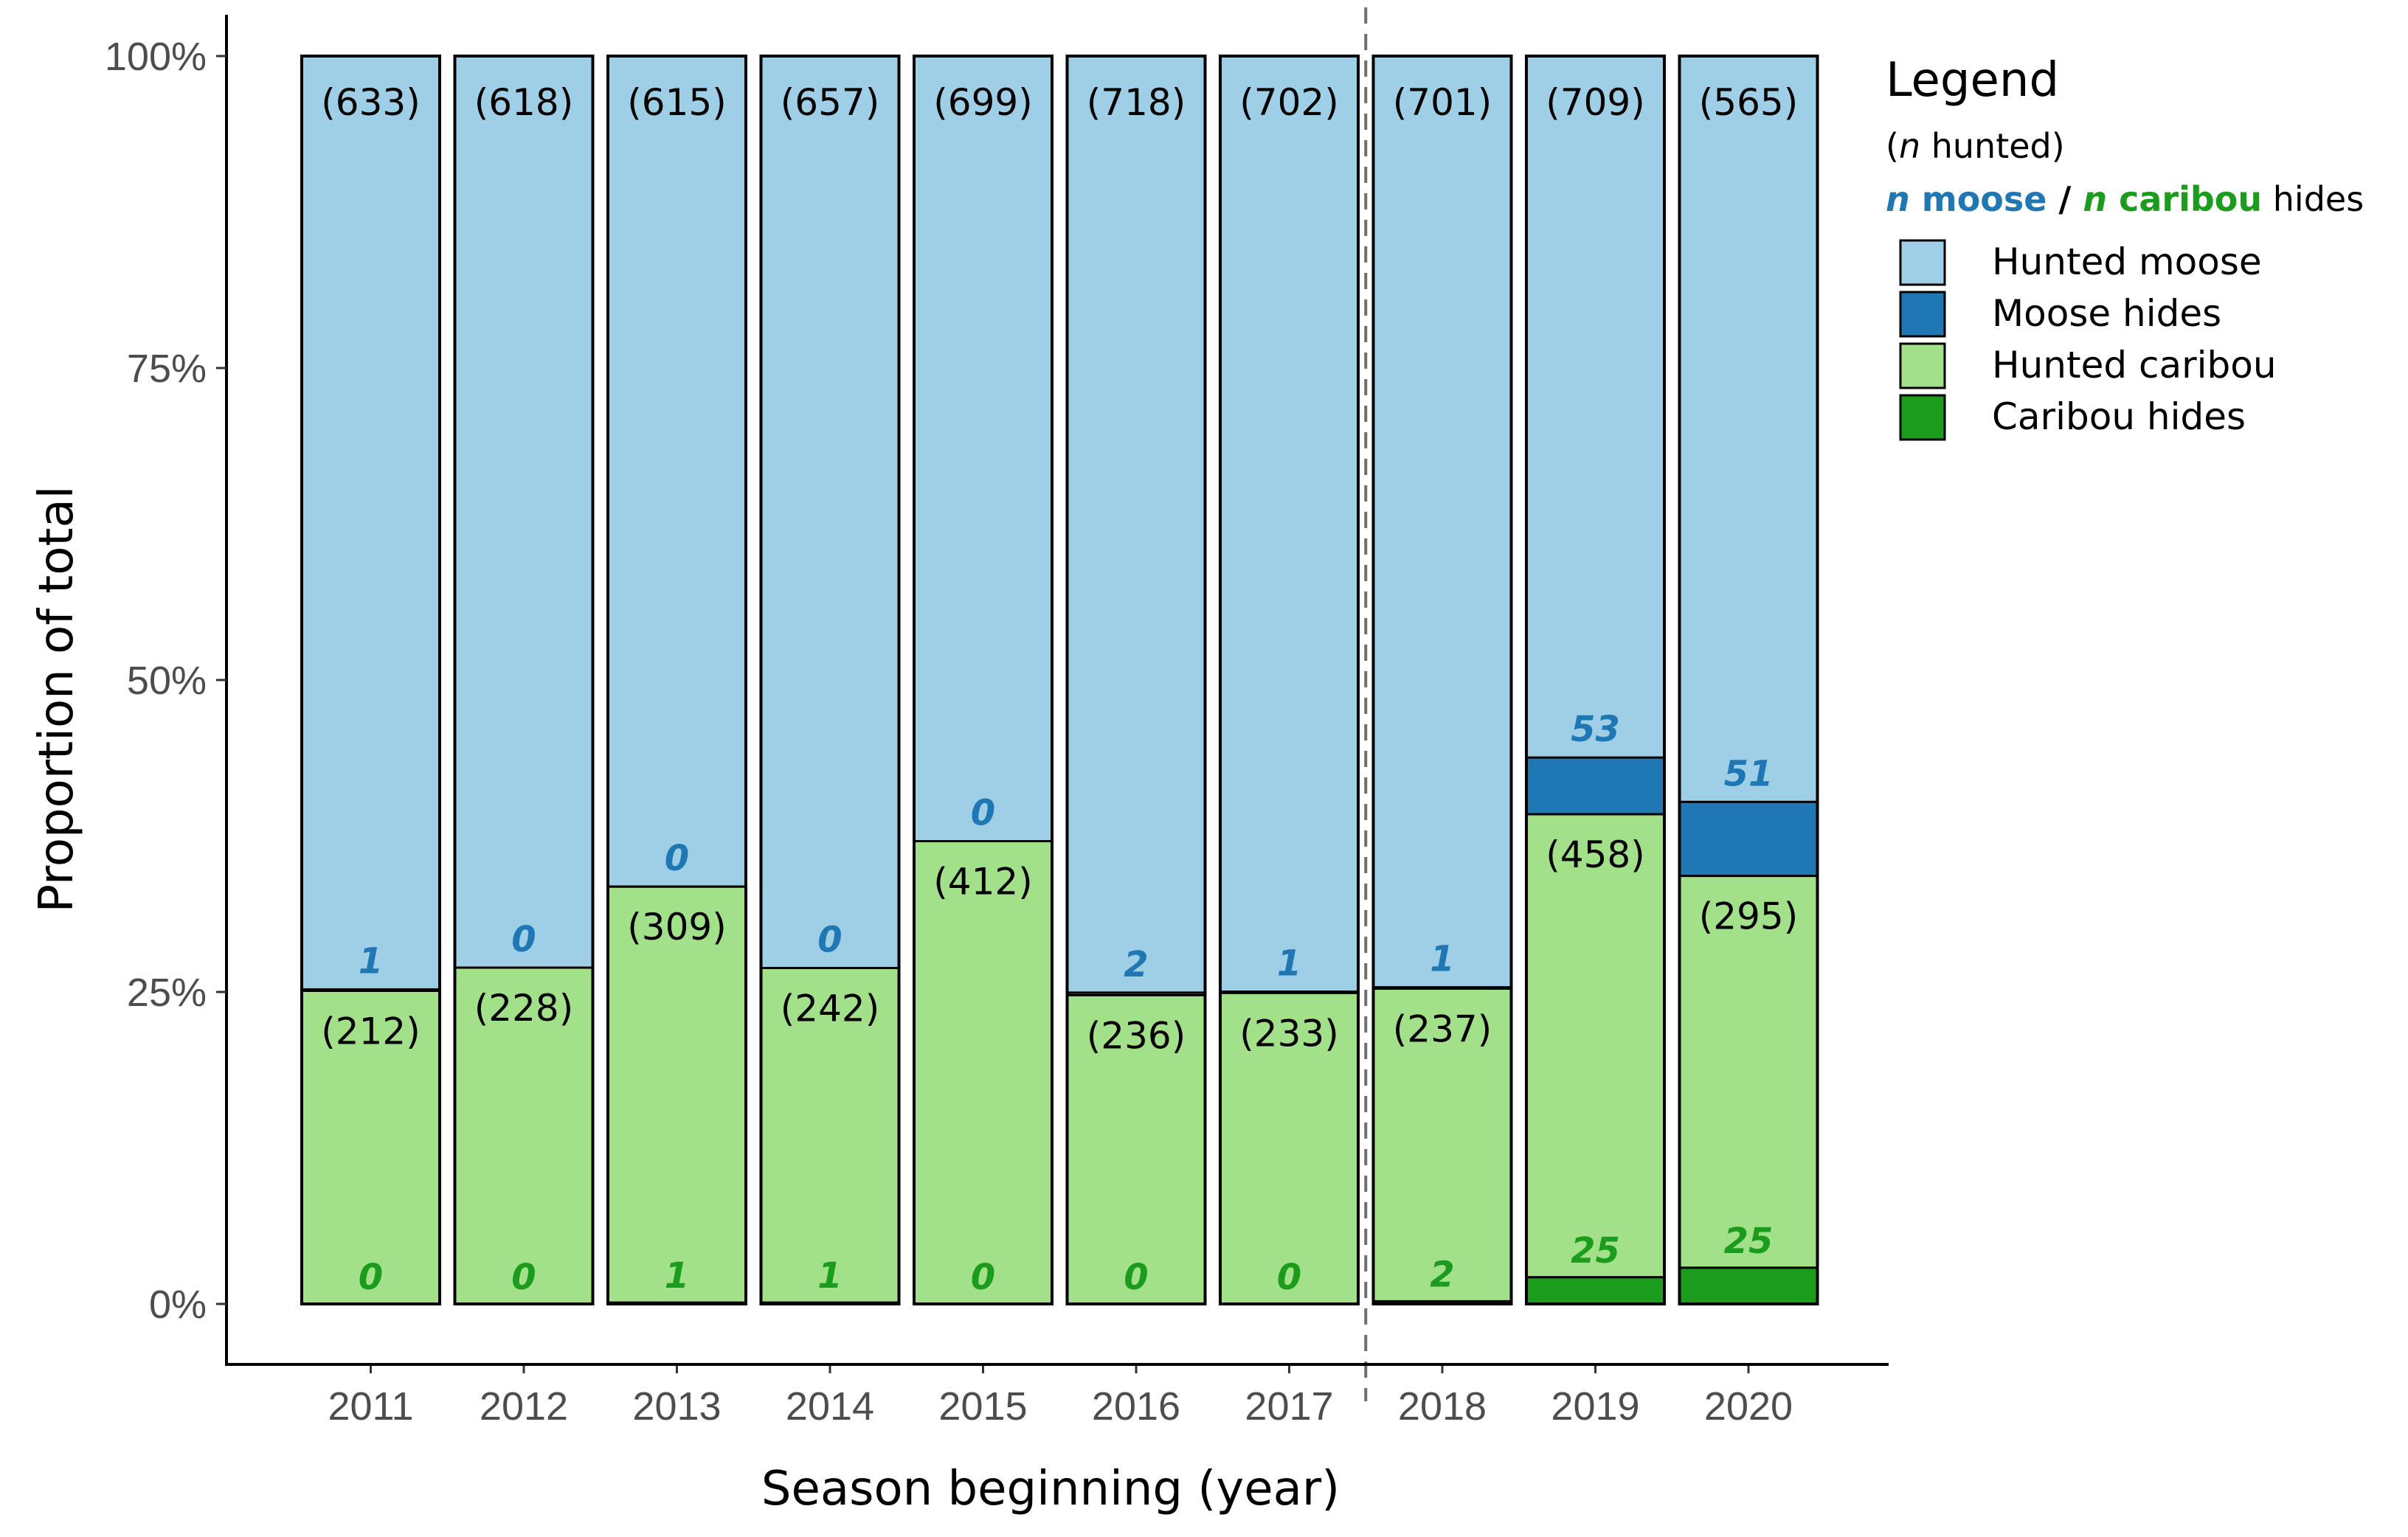 This screenshot has width=2408, height=1537. What do you see at coordinates (676, 927) in the screenshot?
I see `hunted-caribou-count: (309)` at bounding box center [676, 927].